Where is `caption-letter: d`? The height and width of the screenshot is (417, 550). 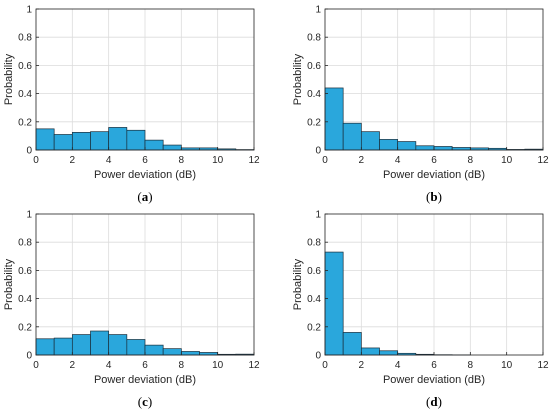 caption-letter: d is located at coordinates (434, 401).